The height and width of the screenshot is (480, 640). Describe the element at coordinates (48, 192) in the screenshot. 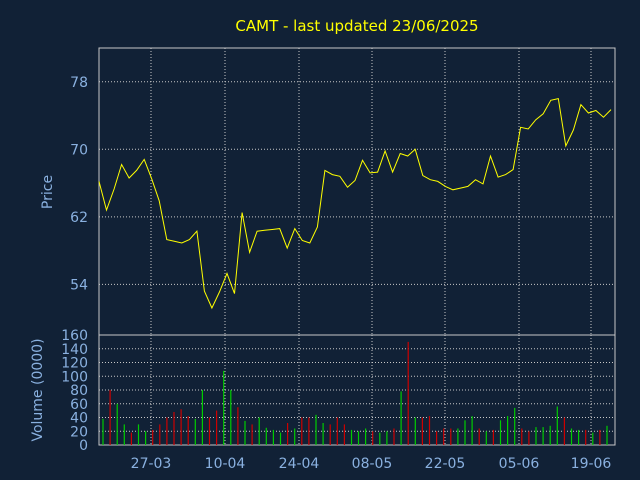

I see `price-axis-label: Price` at that location.